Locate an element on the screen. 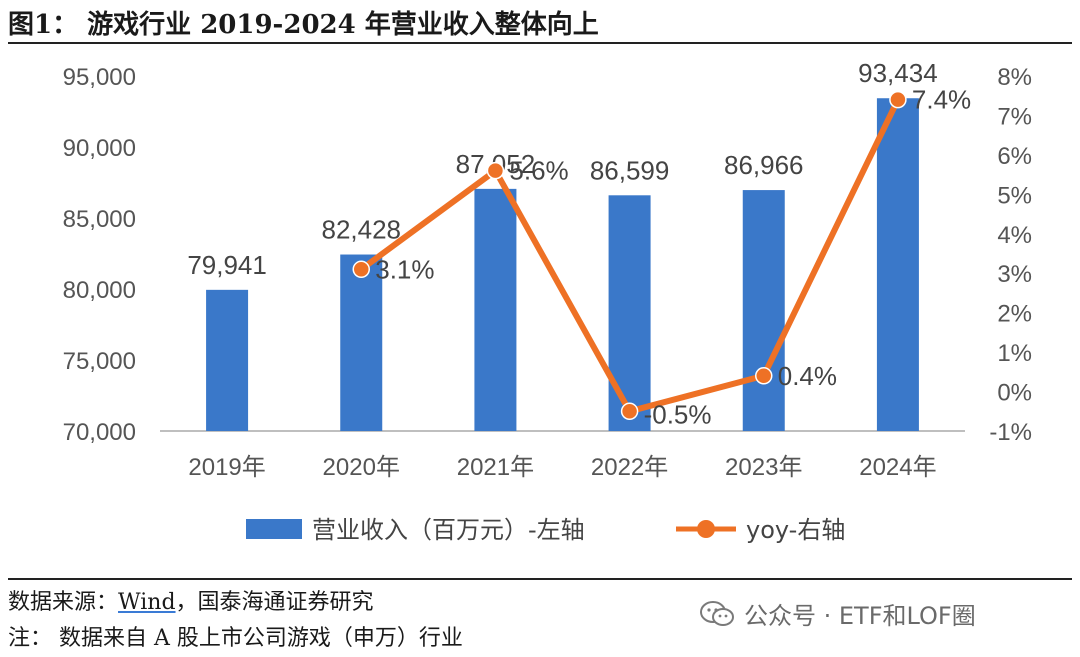 The height and width of the screenshot is (657, 1080). source-note: 数据来源：Wind，国泰海通证券研究 is located at coordinates (191, 600).